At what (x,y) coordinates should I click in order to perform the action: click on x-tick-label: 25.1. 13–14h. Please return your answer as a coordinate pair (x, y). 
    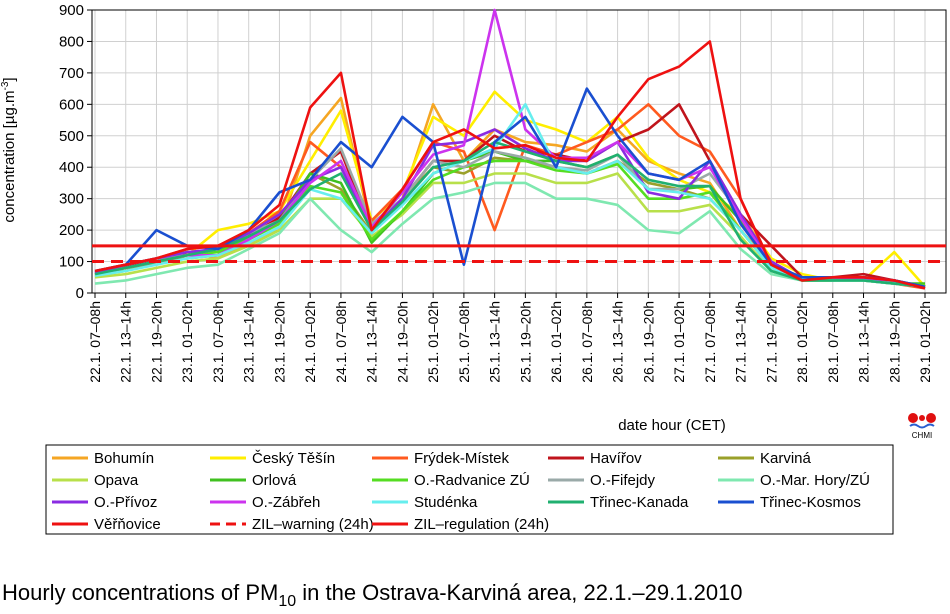
    Looking at the image, I should click on (495, 342).